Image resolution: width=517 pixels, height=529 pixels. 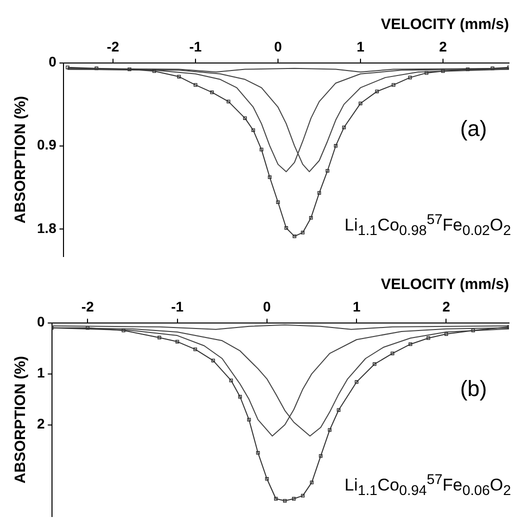 What do you see at coordinates (427, 486) in the screenshot?
I see `text: Li$_{1.1}$Co$_{0.94}$$^{57}$Fe$_{0.06}$O$_{2}$` at bounding box center [427, 486].